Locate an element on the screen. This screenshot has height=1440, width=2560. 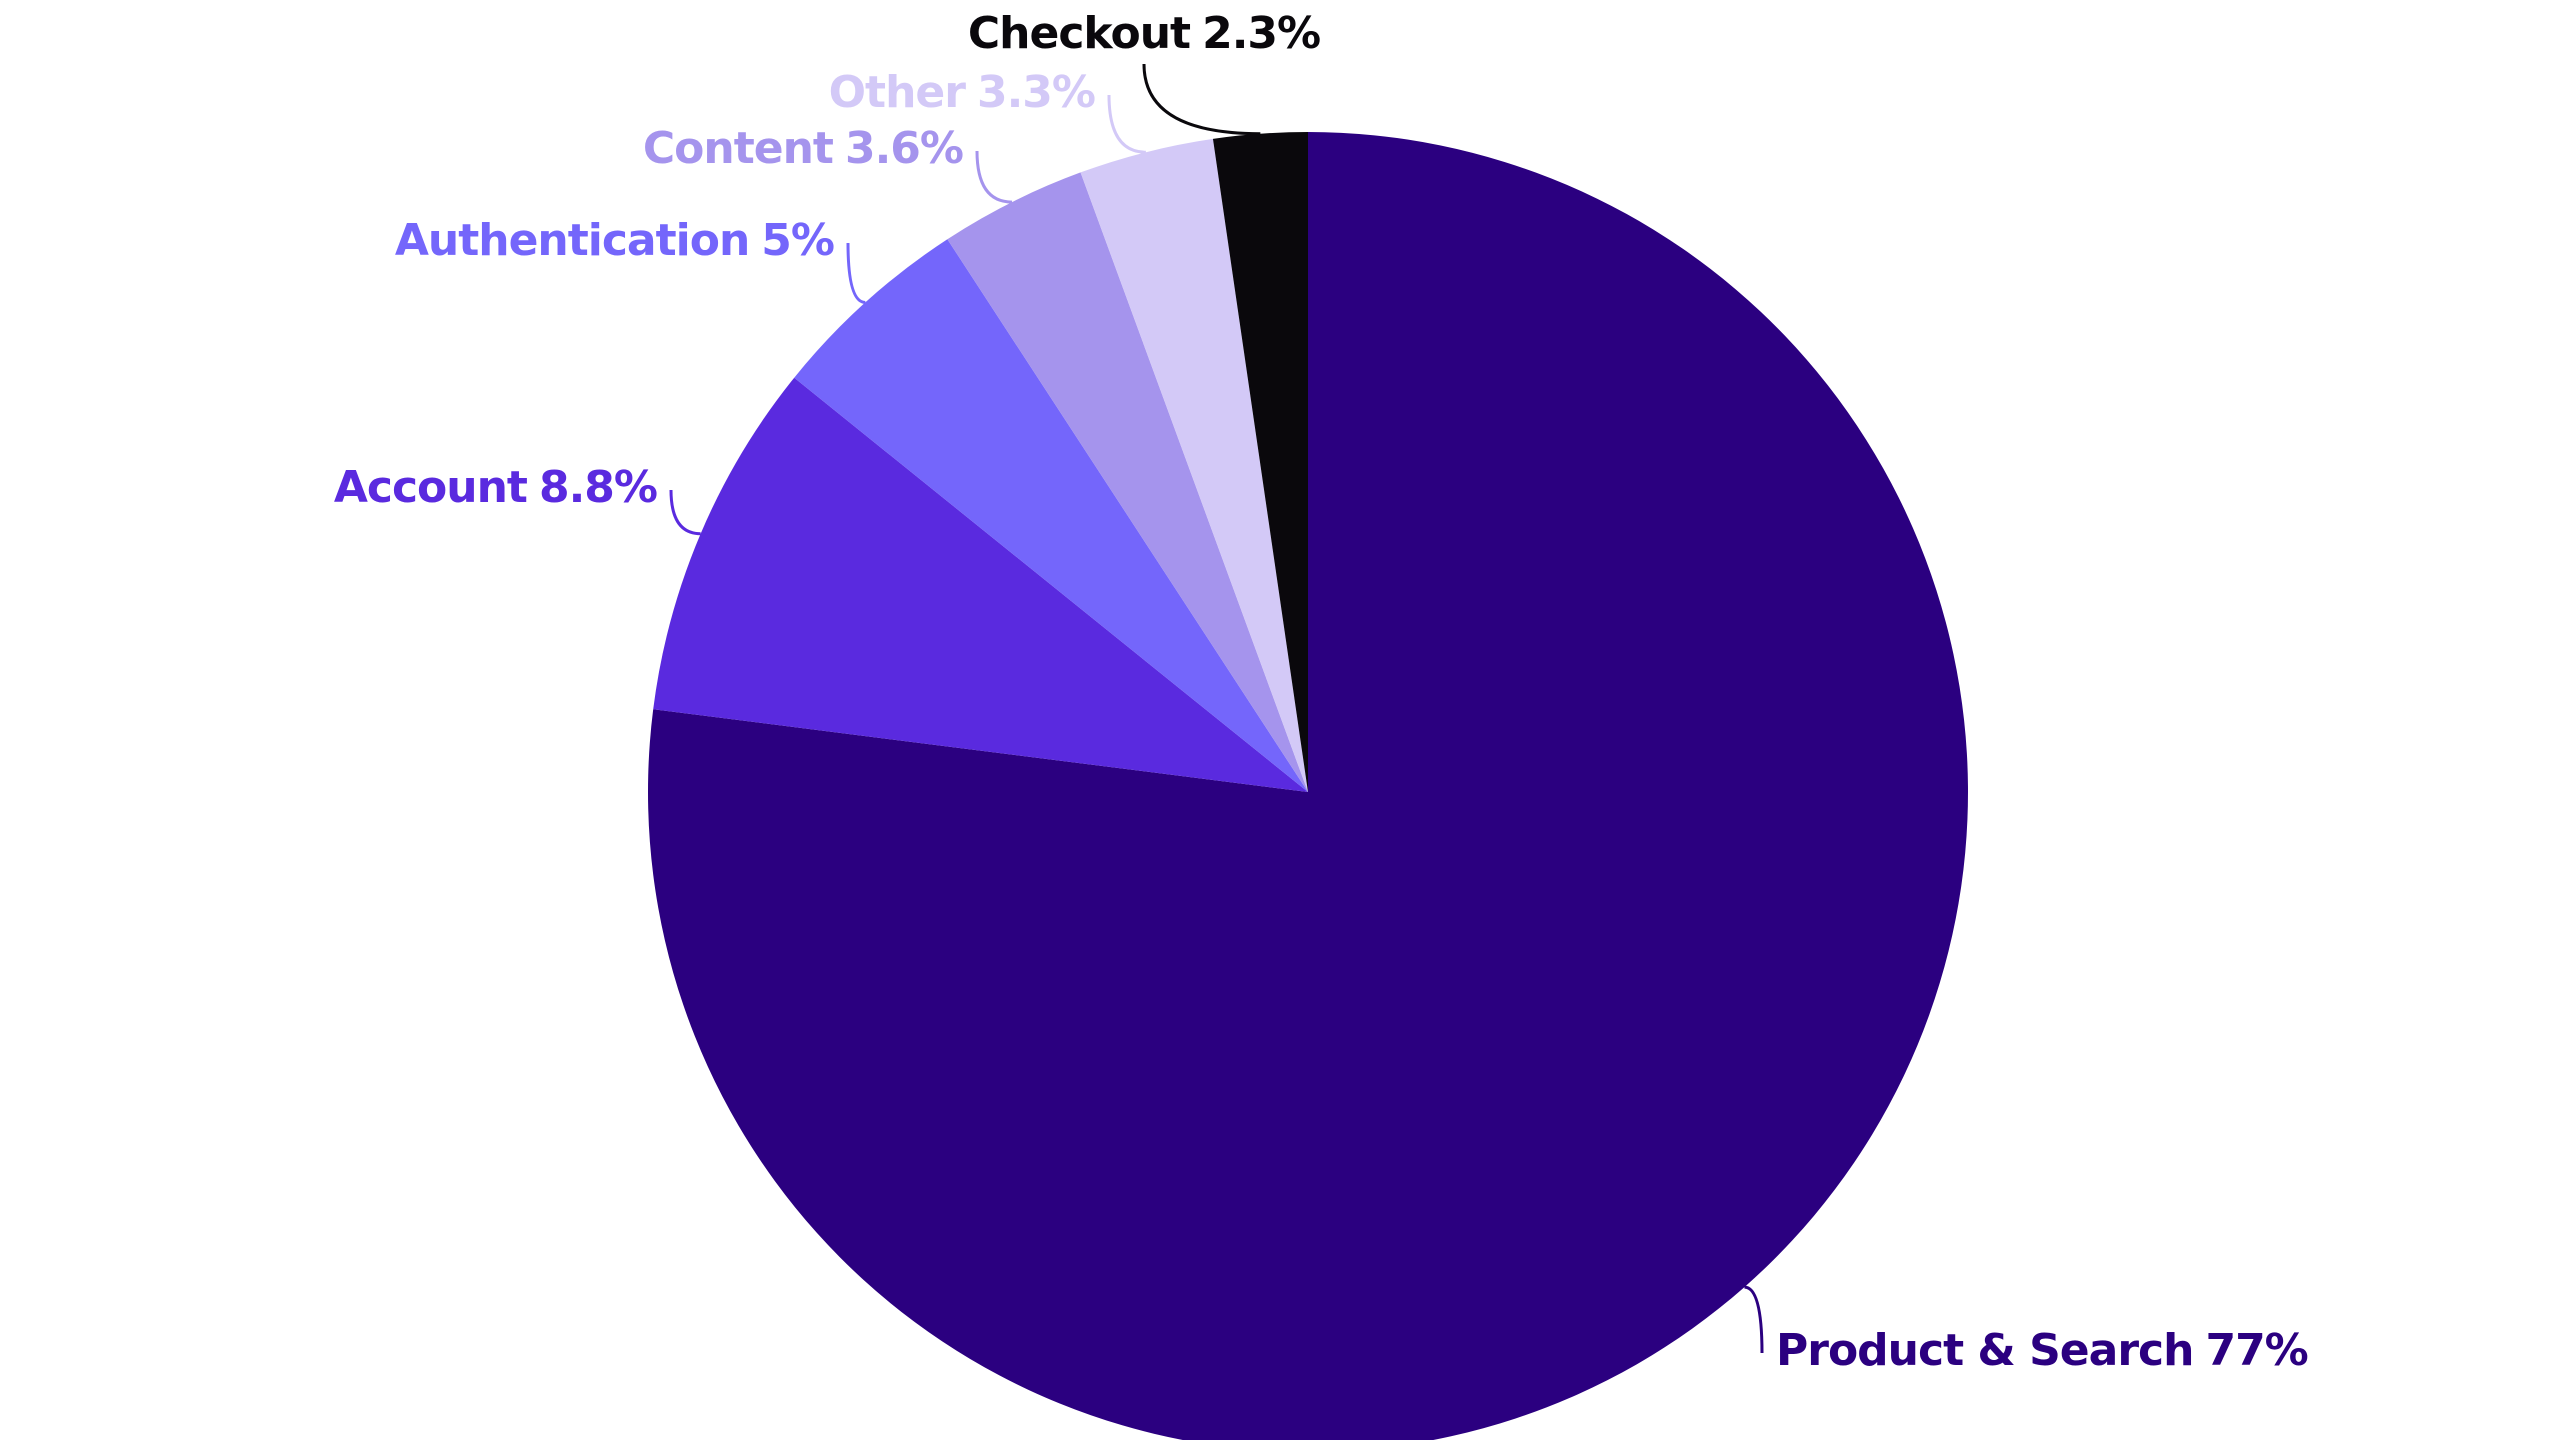
slice-name: Checkout is located at coordinates (1079, 33).